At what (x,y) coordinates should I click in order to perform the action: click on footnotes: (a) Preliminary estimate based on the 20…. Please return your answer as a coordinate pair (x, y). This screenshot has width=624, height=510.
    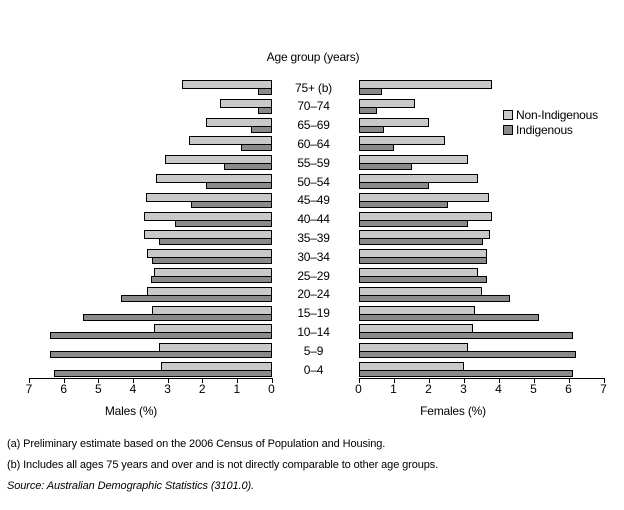
    Looking at the image, I should click on (307, 469).